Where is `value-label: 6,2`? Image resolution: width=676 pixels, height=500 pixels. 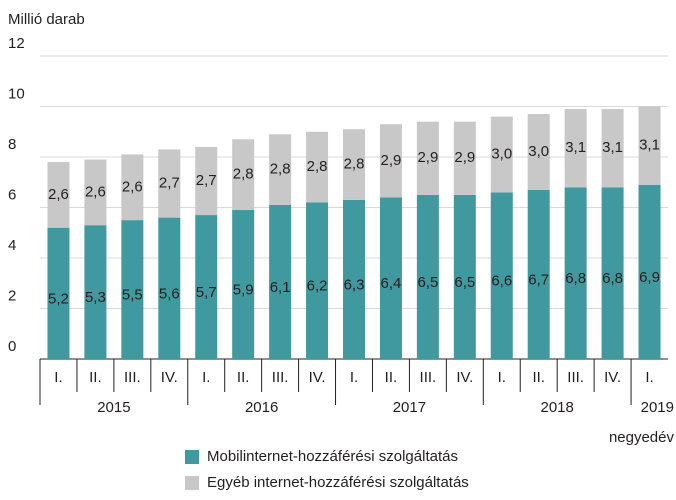 value-label: 6,2 is located at coordinates (317, 286).